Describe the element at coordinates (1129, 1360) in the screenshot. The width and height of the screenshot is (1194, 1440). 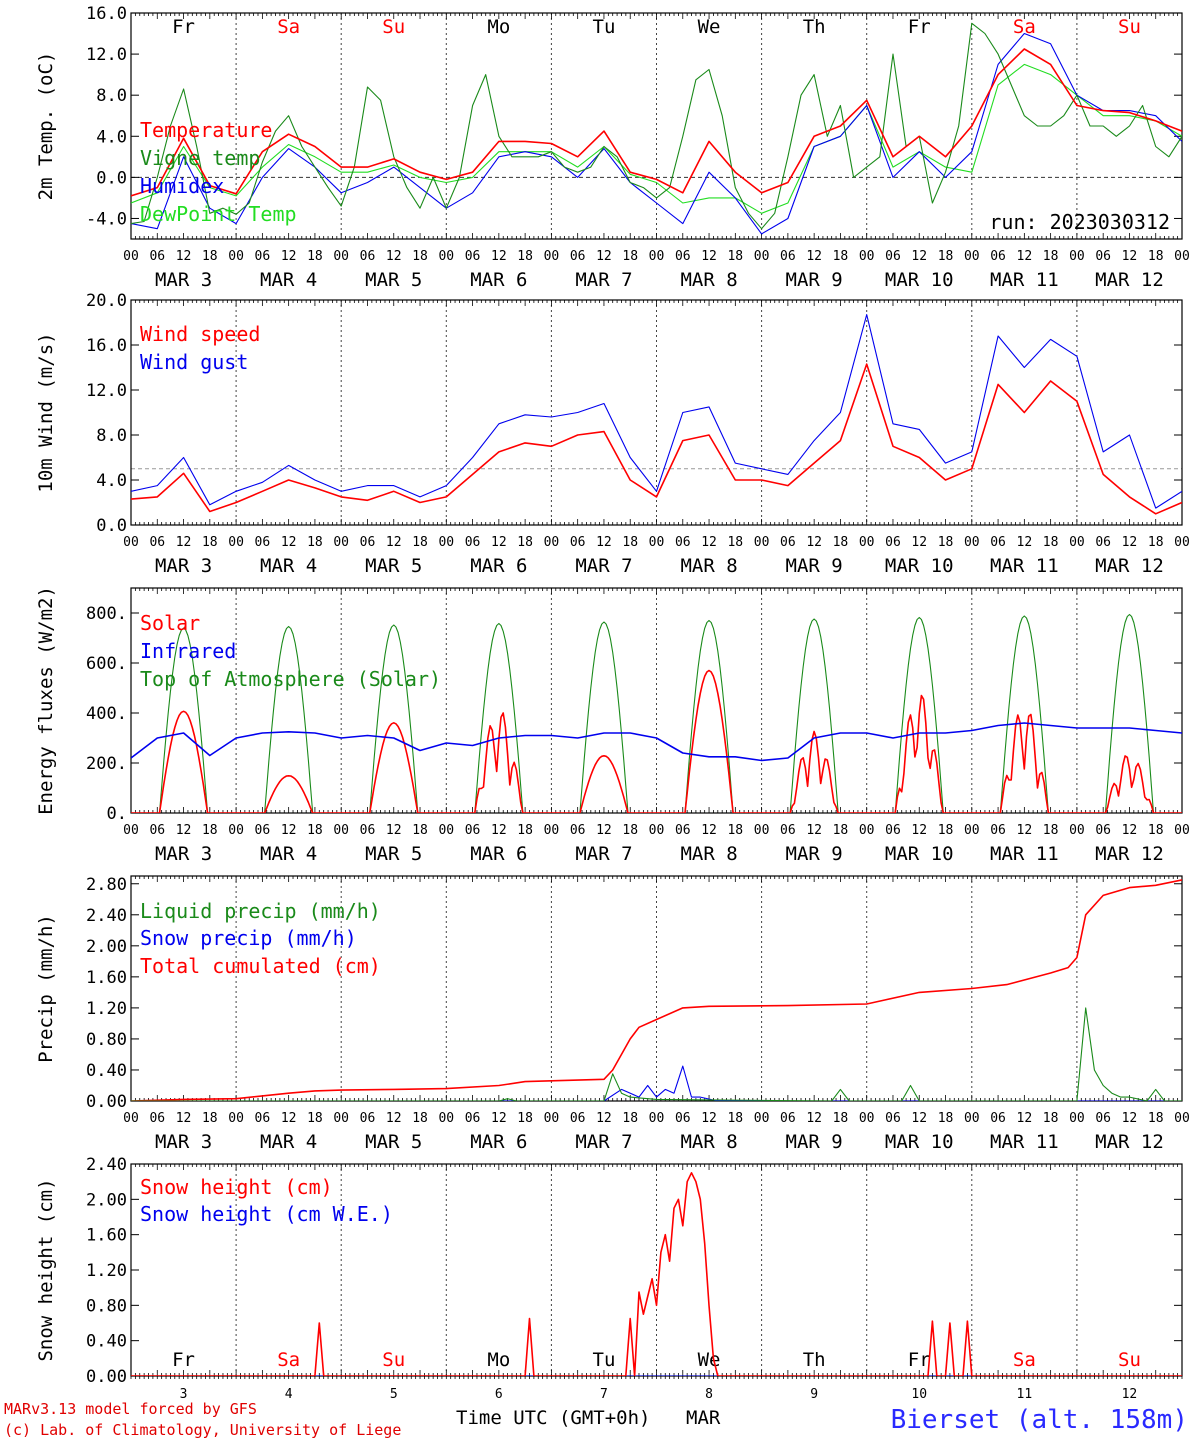
I see `weekday-label: Su` at that location.